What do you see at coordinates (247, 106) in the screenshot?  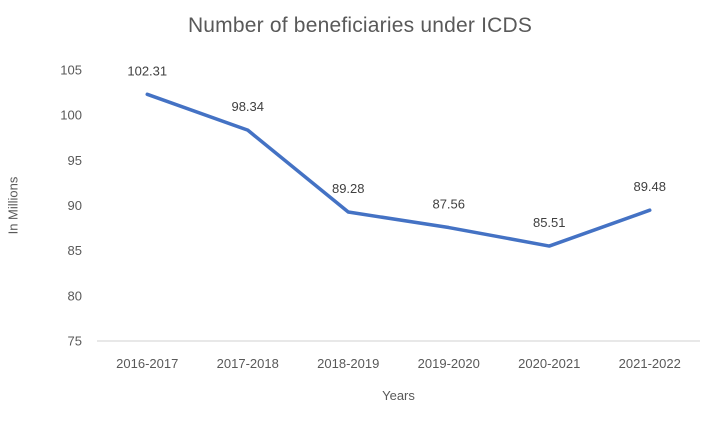 I see `data-label: 98.34` at bounding box center [247, 106].